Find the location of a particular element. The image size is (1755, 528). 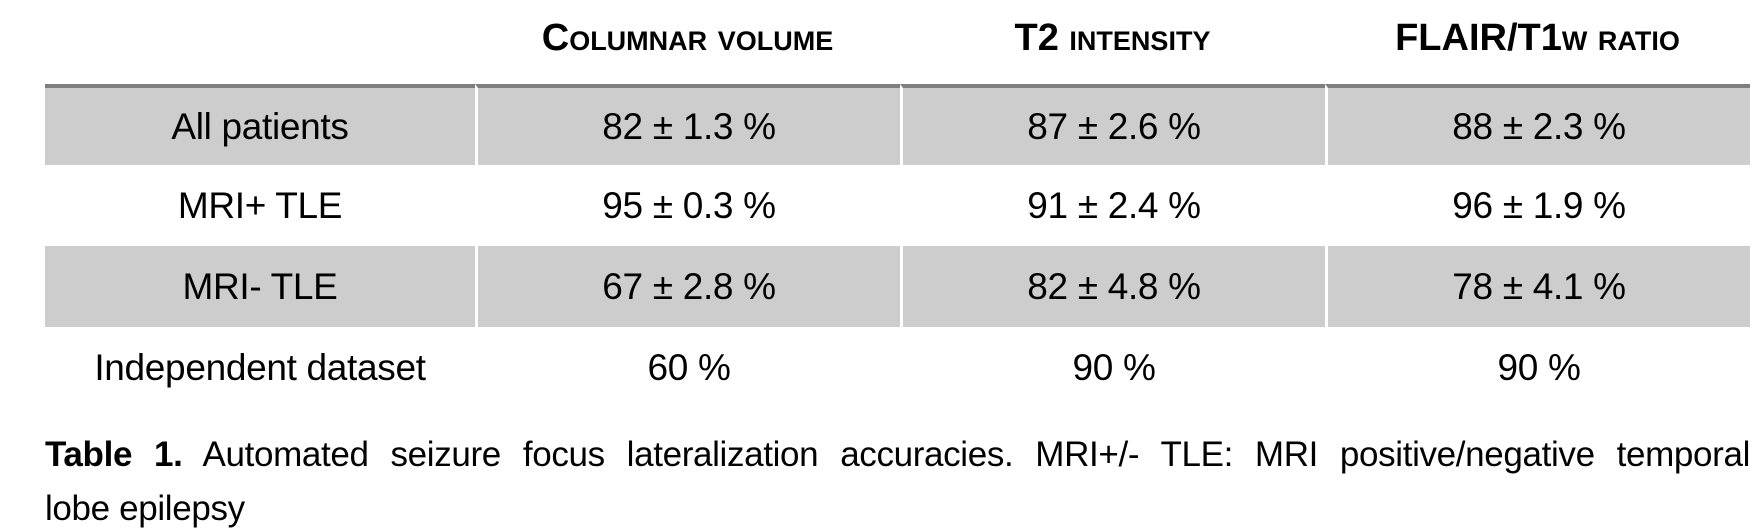

cell-value: 67 ± 2.8 % is located at coordinates (687, 286).